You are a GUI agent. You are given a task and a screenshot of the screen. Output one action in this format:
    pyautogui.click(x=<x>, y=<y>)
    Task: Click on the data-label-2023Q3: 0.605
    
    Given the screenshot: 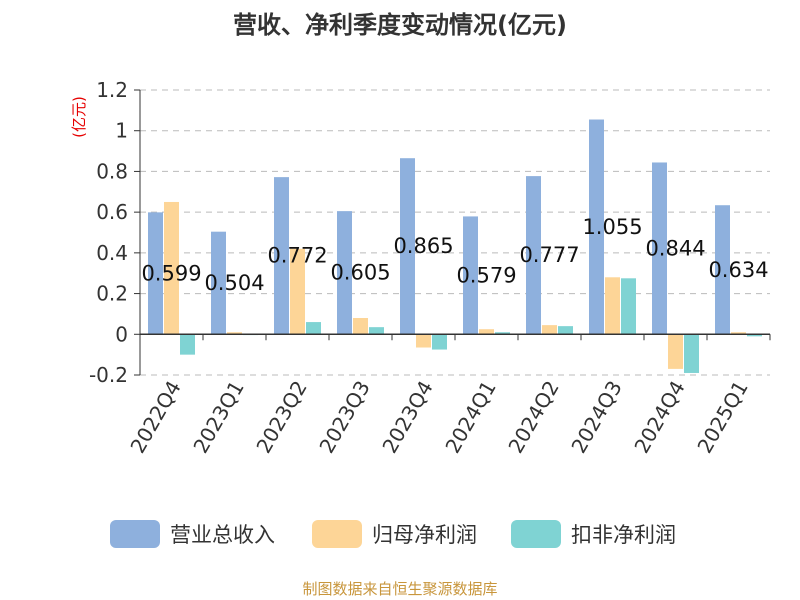 What is the action you would take?
    pyautogui.click(x=360, y=273)
    